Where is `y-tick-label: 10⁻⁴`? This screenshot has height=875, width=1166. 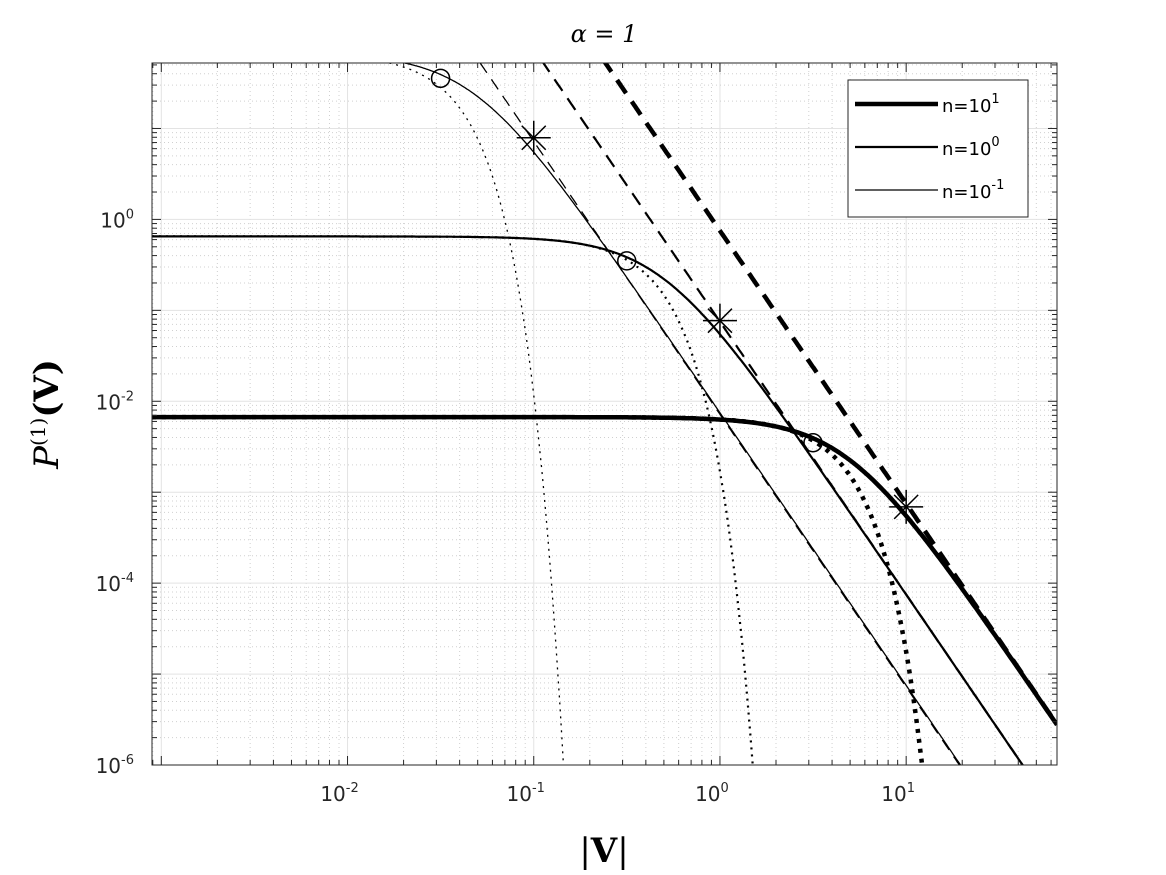
y-tick-label: 10⁻⁴ is located at coordinates (115, 583).